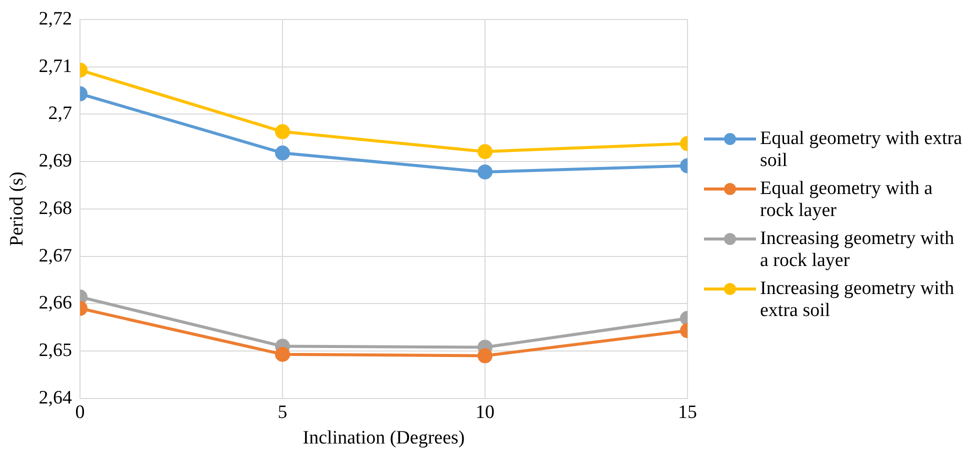  Describe the element at coordinates (687, 412) in the screenshot. I see `x-tick-label: 15` at that location.